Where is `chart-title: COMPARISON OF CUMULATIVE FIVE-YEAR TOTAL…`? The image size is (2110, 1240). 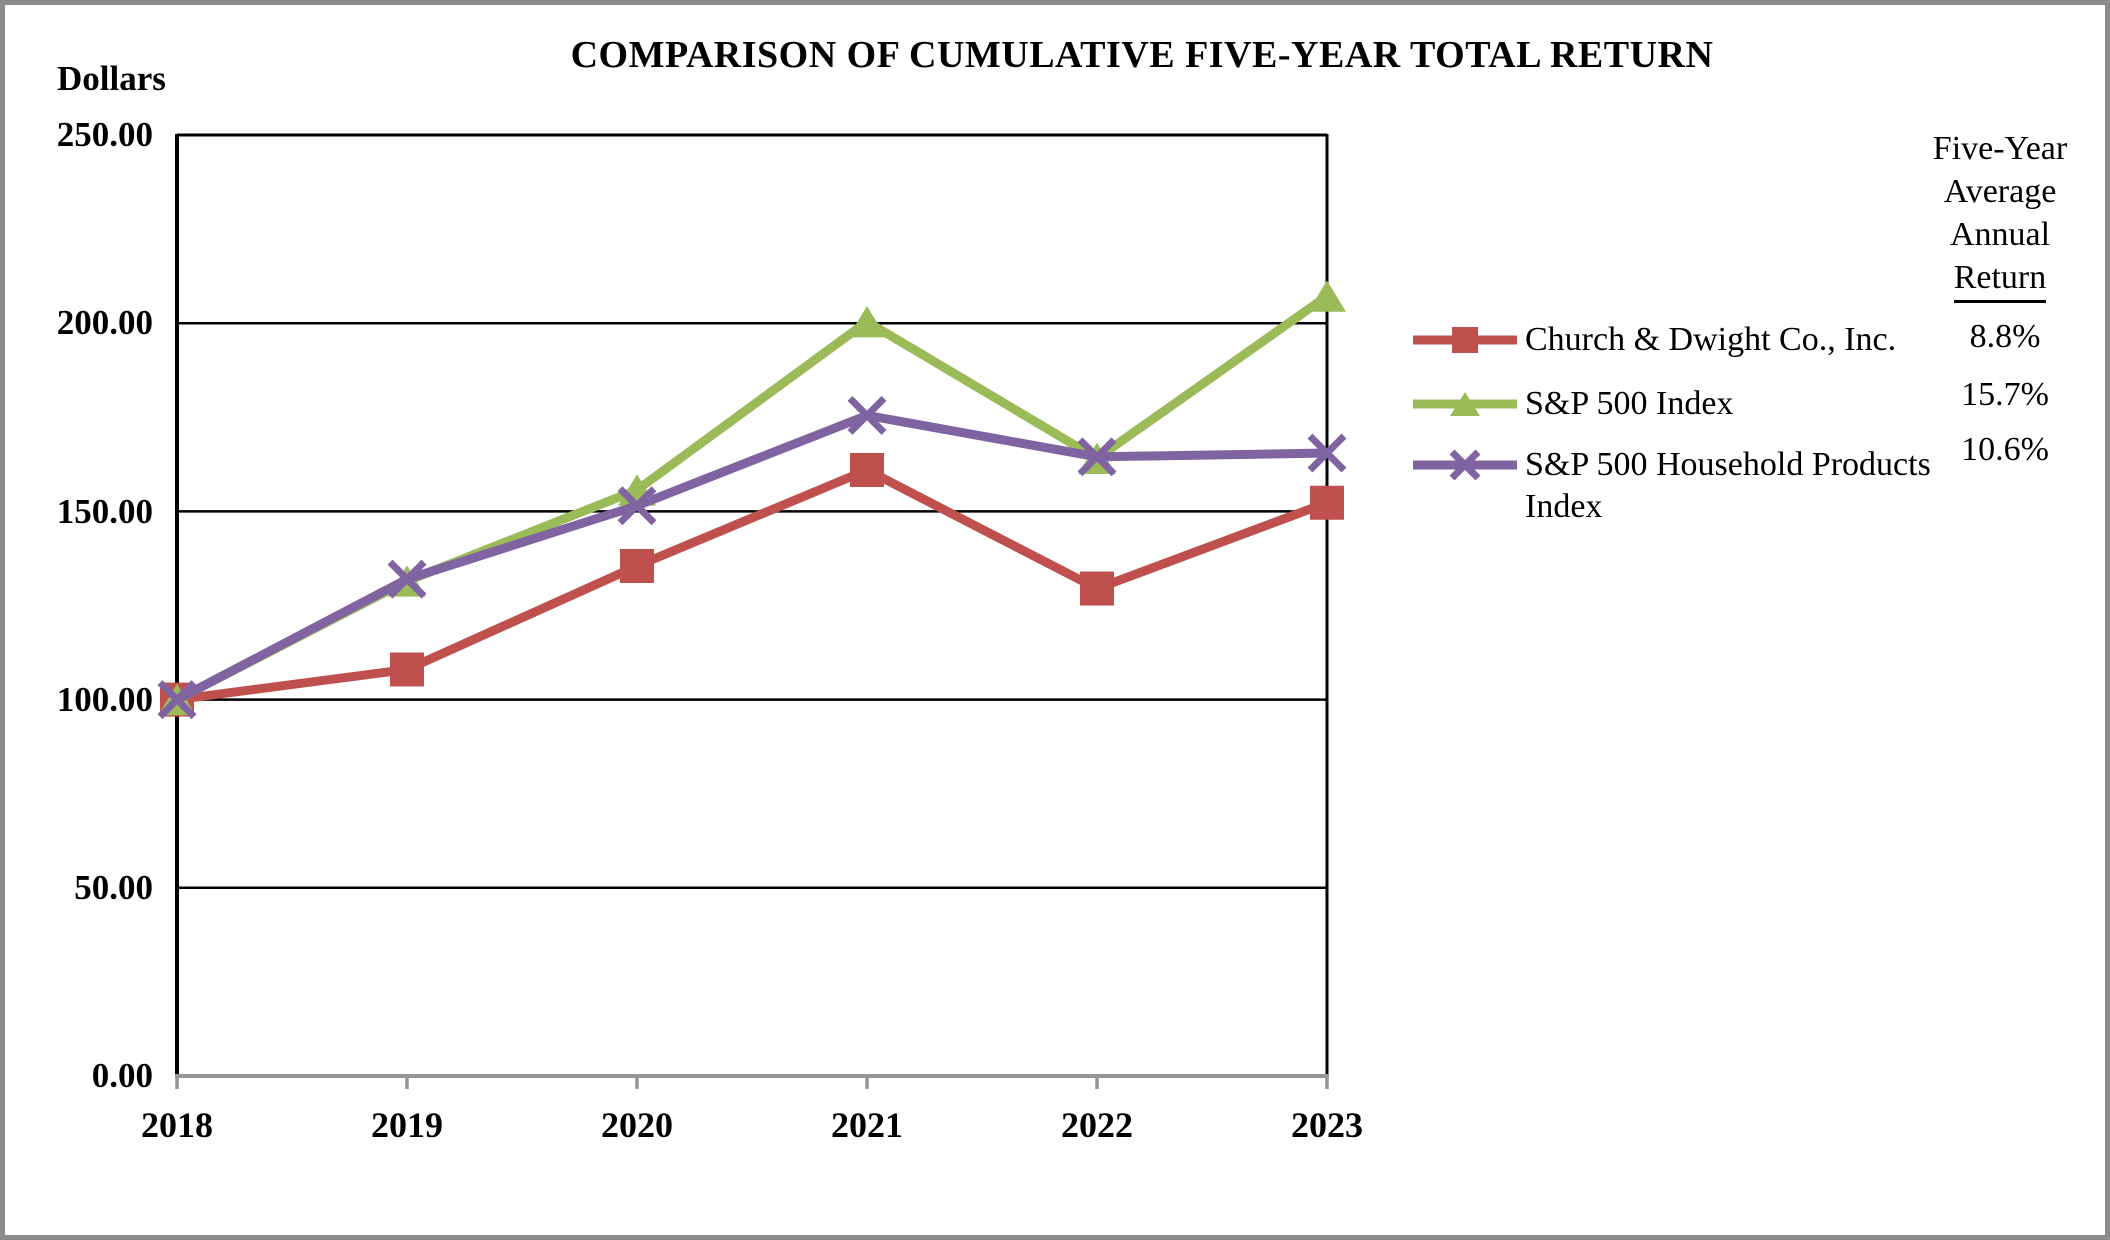
chart-title: COMPARISON OF CUMULATIVE FIVE-YEAR TOTAL… is located at coordinates (1142, 55).